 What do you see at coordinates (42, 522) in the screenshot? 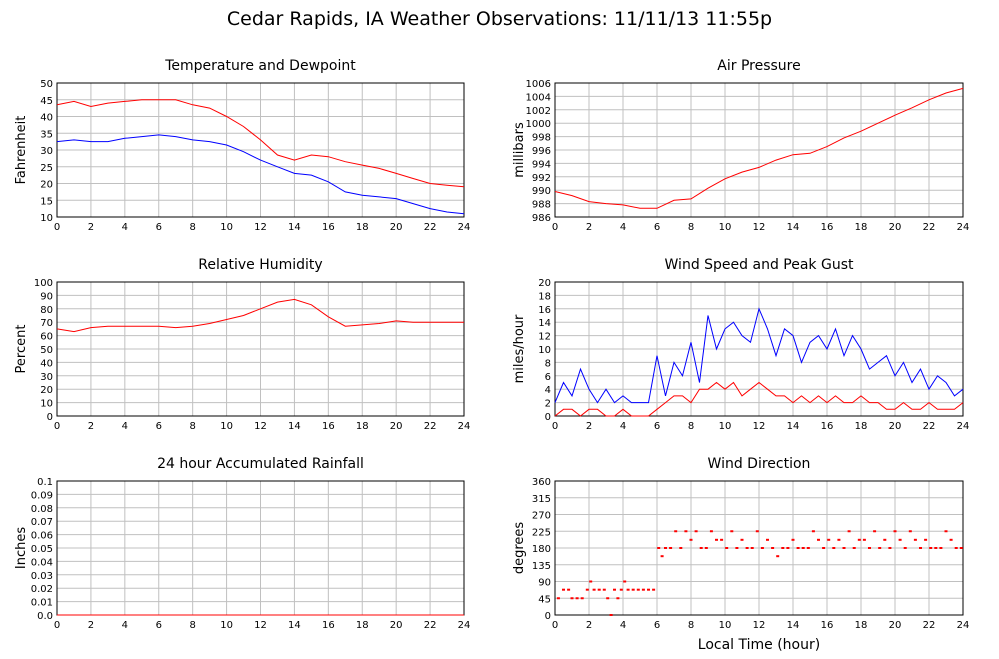
I see `y-tick-label: 0.07` at bounding box center [42, 522].